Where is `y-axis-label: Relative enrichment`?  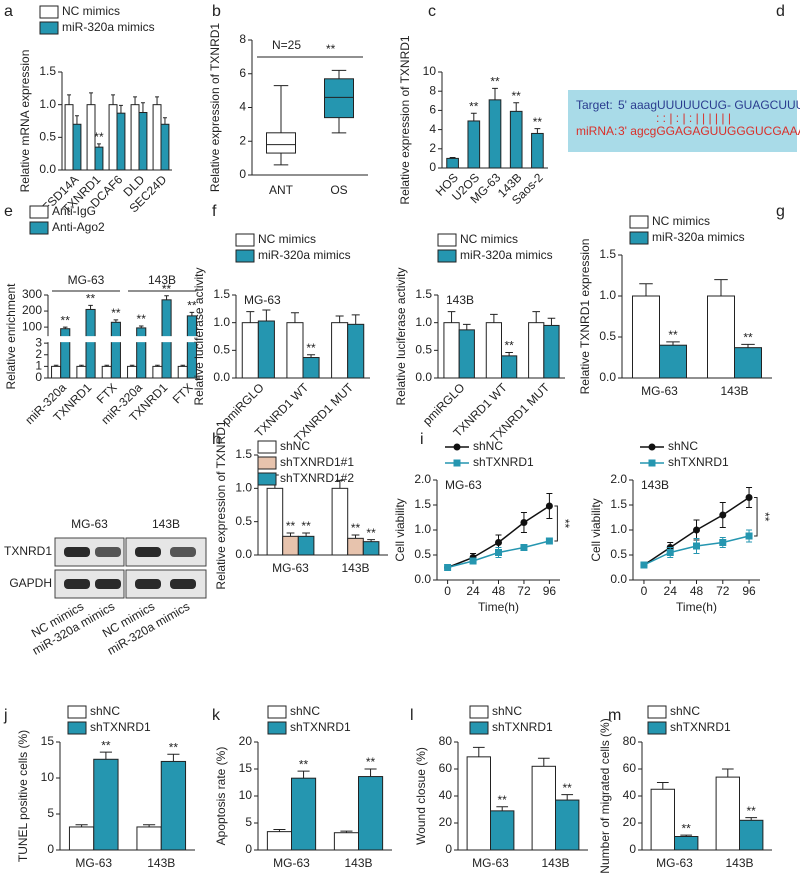 y-axis-label: Relative enrichment is located at coordinates (11, 336).